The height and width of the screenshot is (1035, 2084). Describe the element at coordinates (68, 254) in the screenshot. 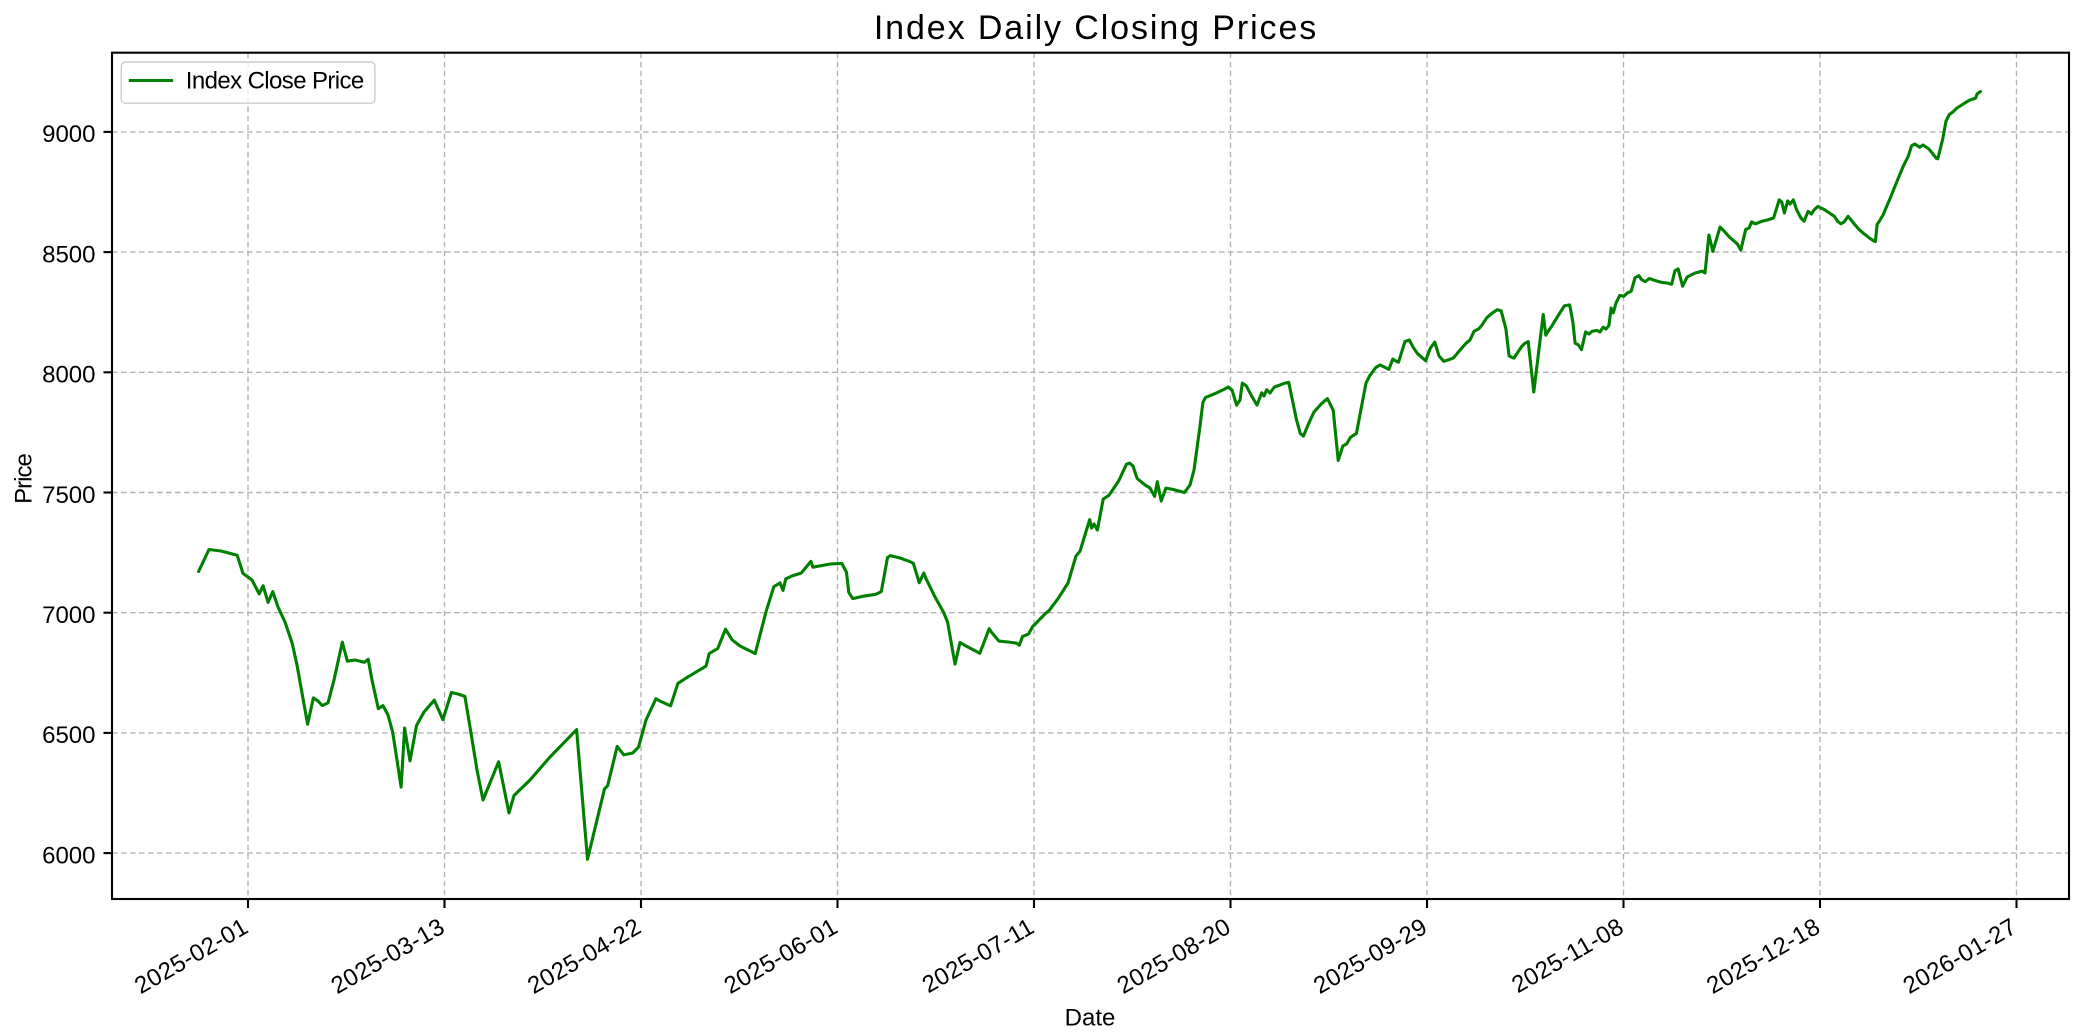

I see `svg-text: 8500` at that location.